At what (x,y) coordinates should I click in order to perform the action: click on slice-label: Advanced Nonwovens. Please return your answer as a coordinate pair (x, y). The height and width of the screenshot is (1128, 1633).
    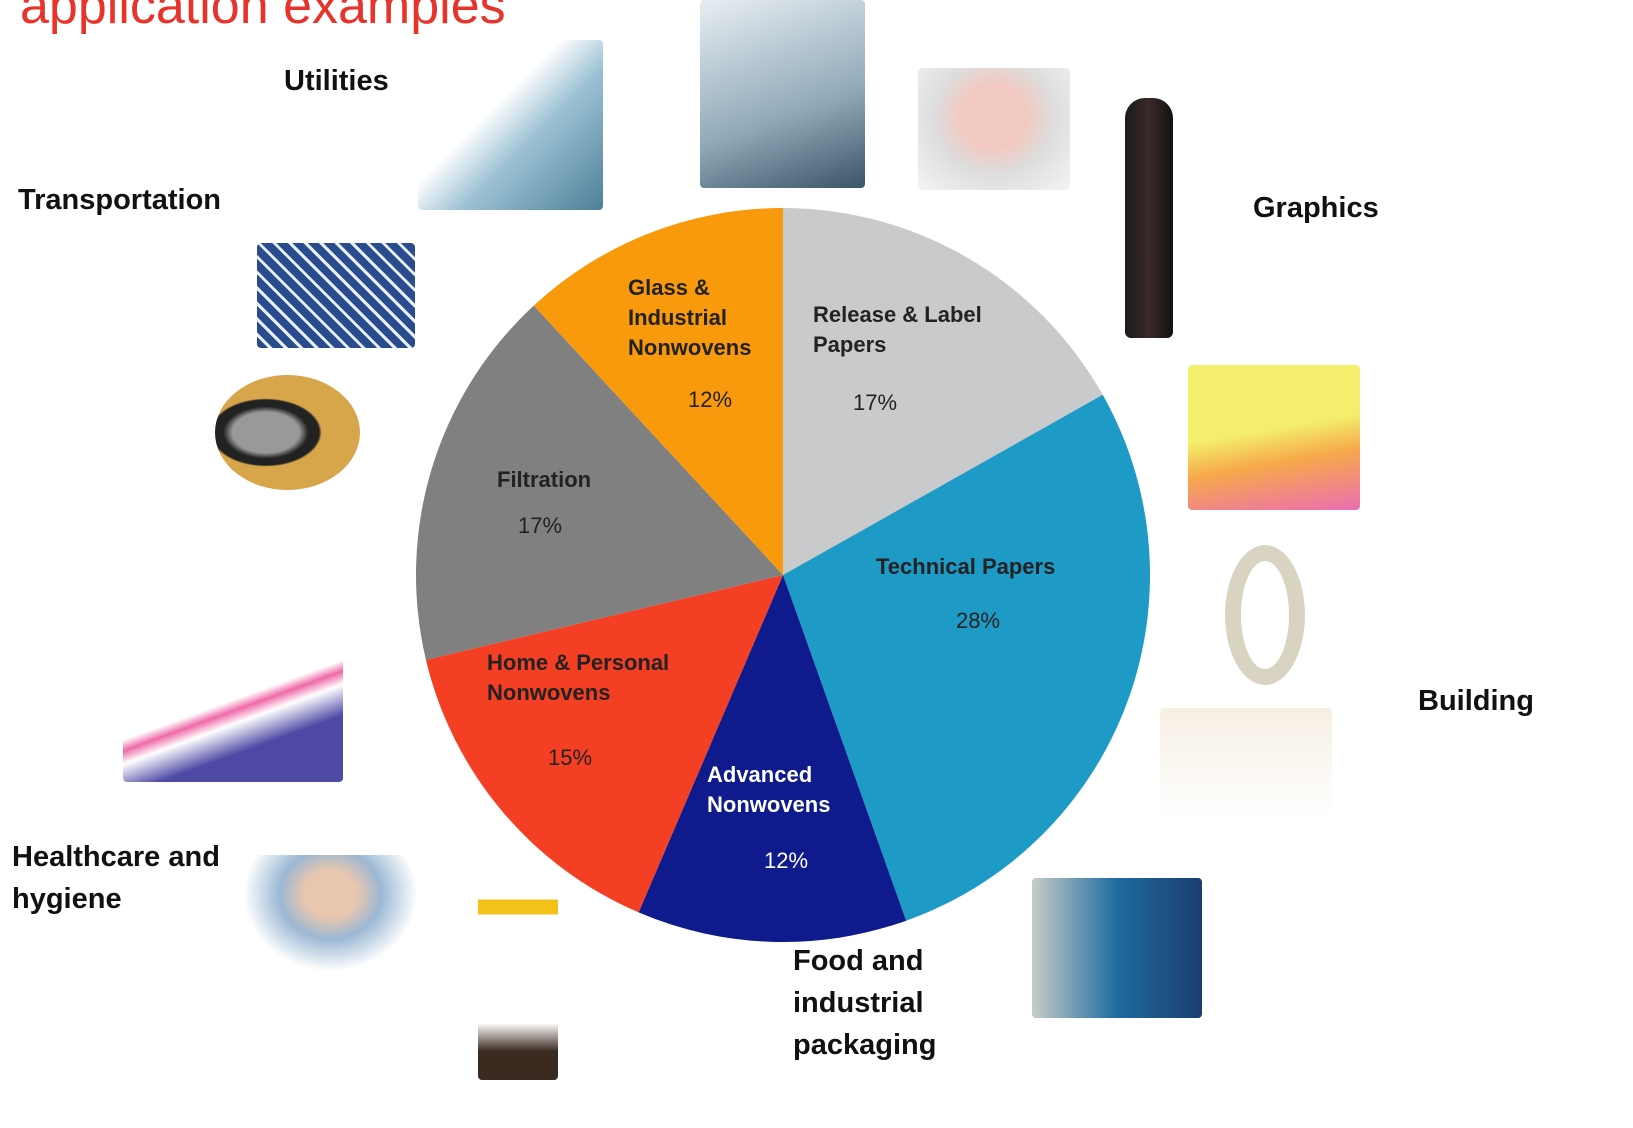
    Looking at the image, I should click on (769, 789).